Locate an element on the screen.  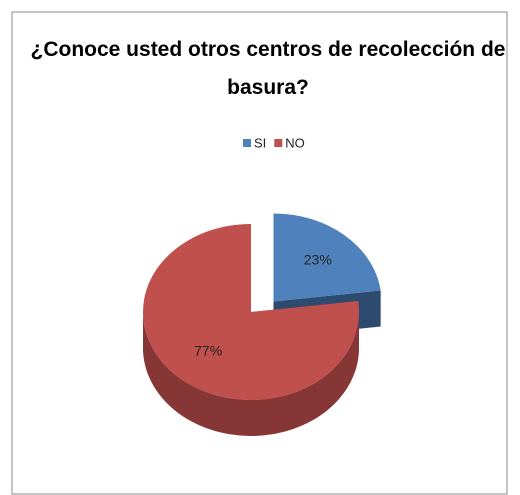
legend: SI NO is located at coordinates (274, 142).